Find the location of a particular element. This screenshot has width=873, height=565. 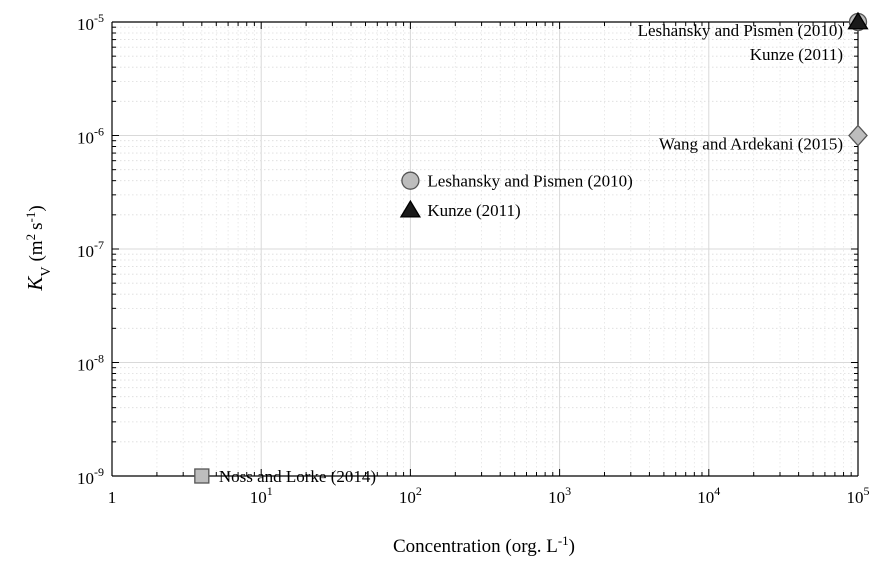

y-tick-label: 10⁻⁶ is located at coordinates (90, 136).